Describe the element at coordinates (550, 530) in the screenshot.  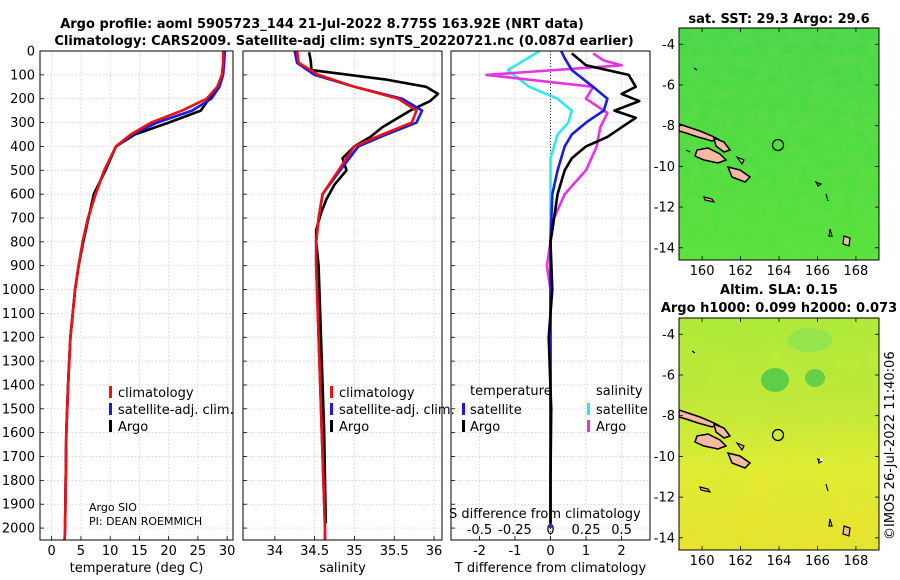
I see `top-tick-label: 0` at that location.